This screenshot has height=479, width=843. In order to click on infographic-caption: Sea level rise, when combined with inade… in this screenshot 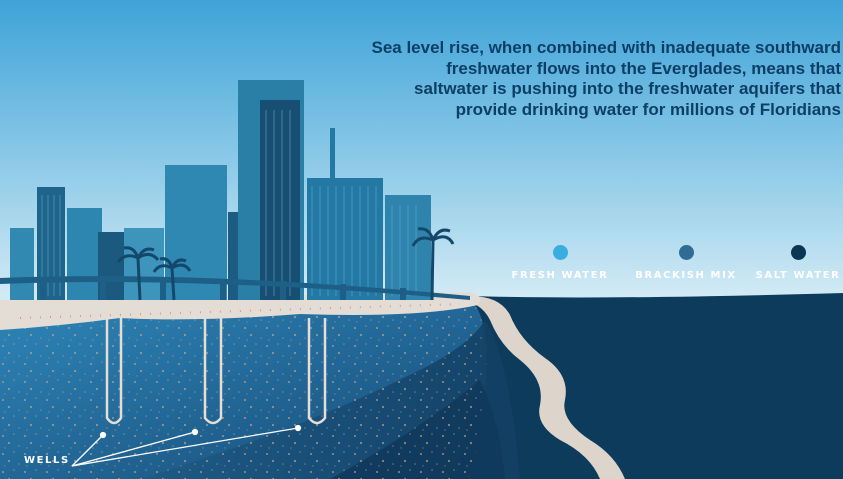, I will do `click(581, 79)`.